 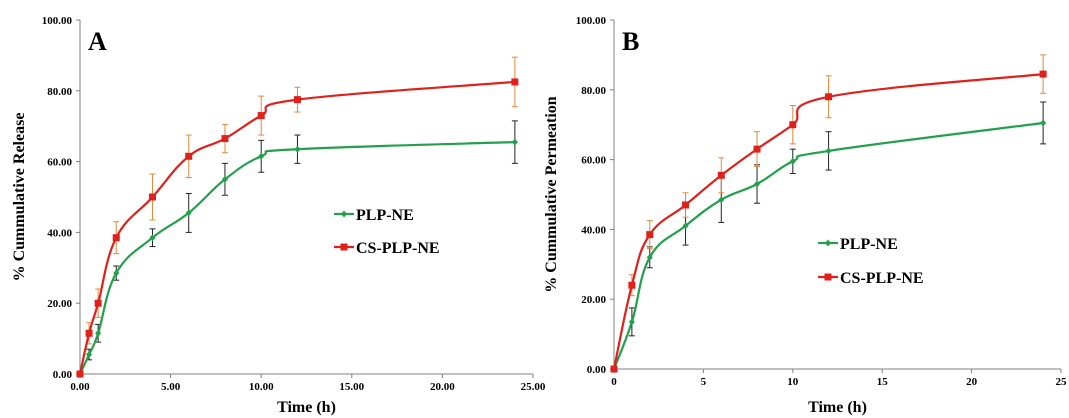 What do you see at coordinates (883, 382) in the screenshot?
I see `x-tick-label: 15` at bounding box center [883, 382].